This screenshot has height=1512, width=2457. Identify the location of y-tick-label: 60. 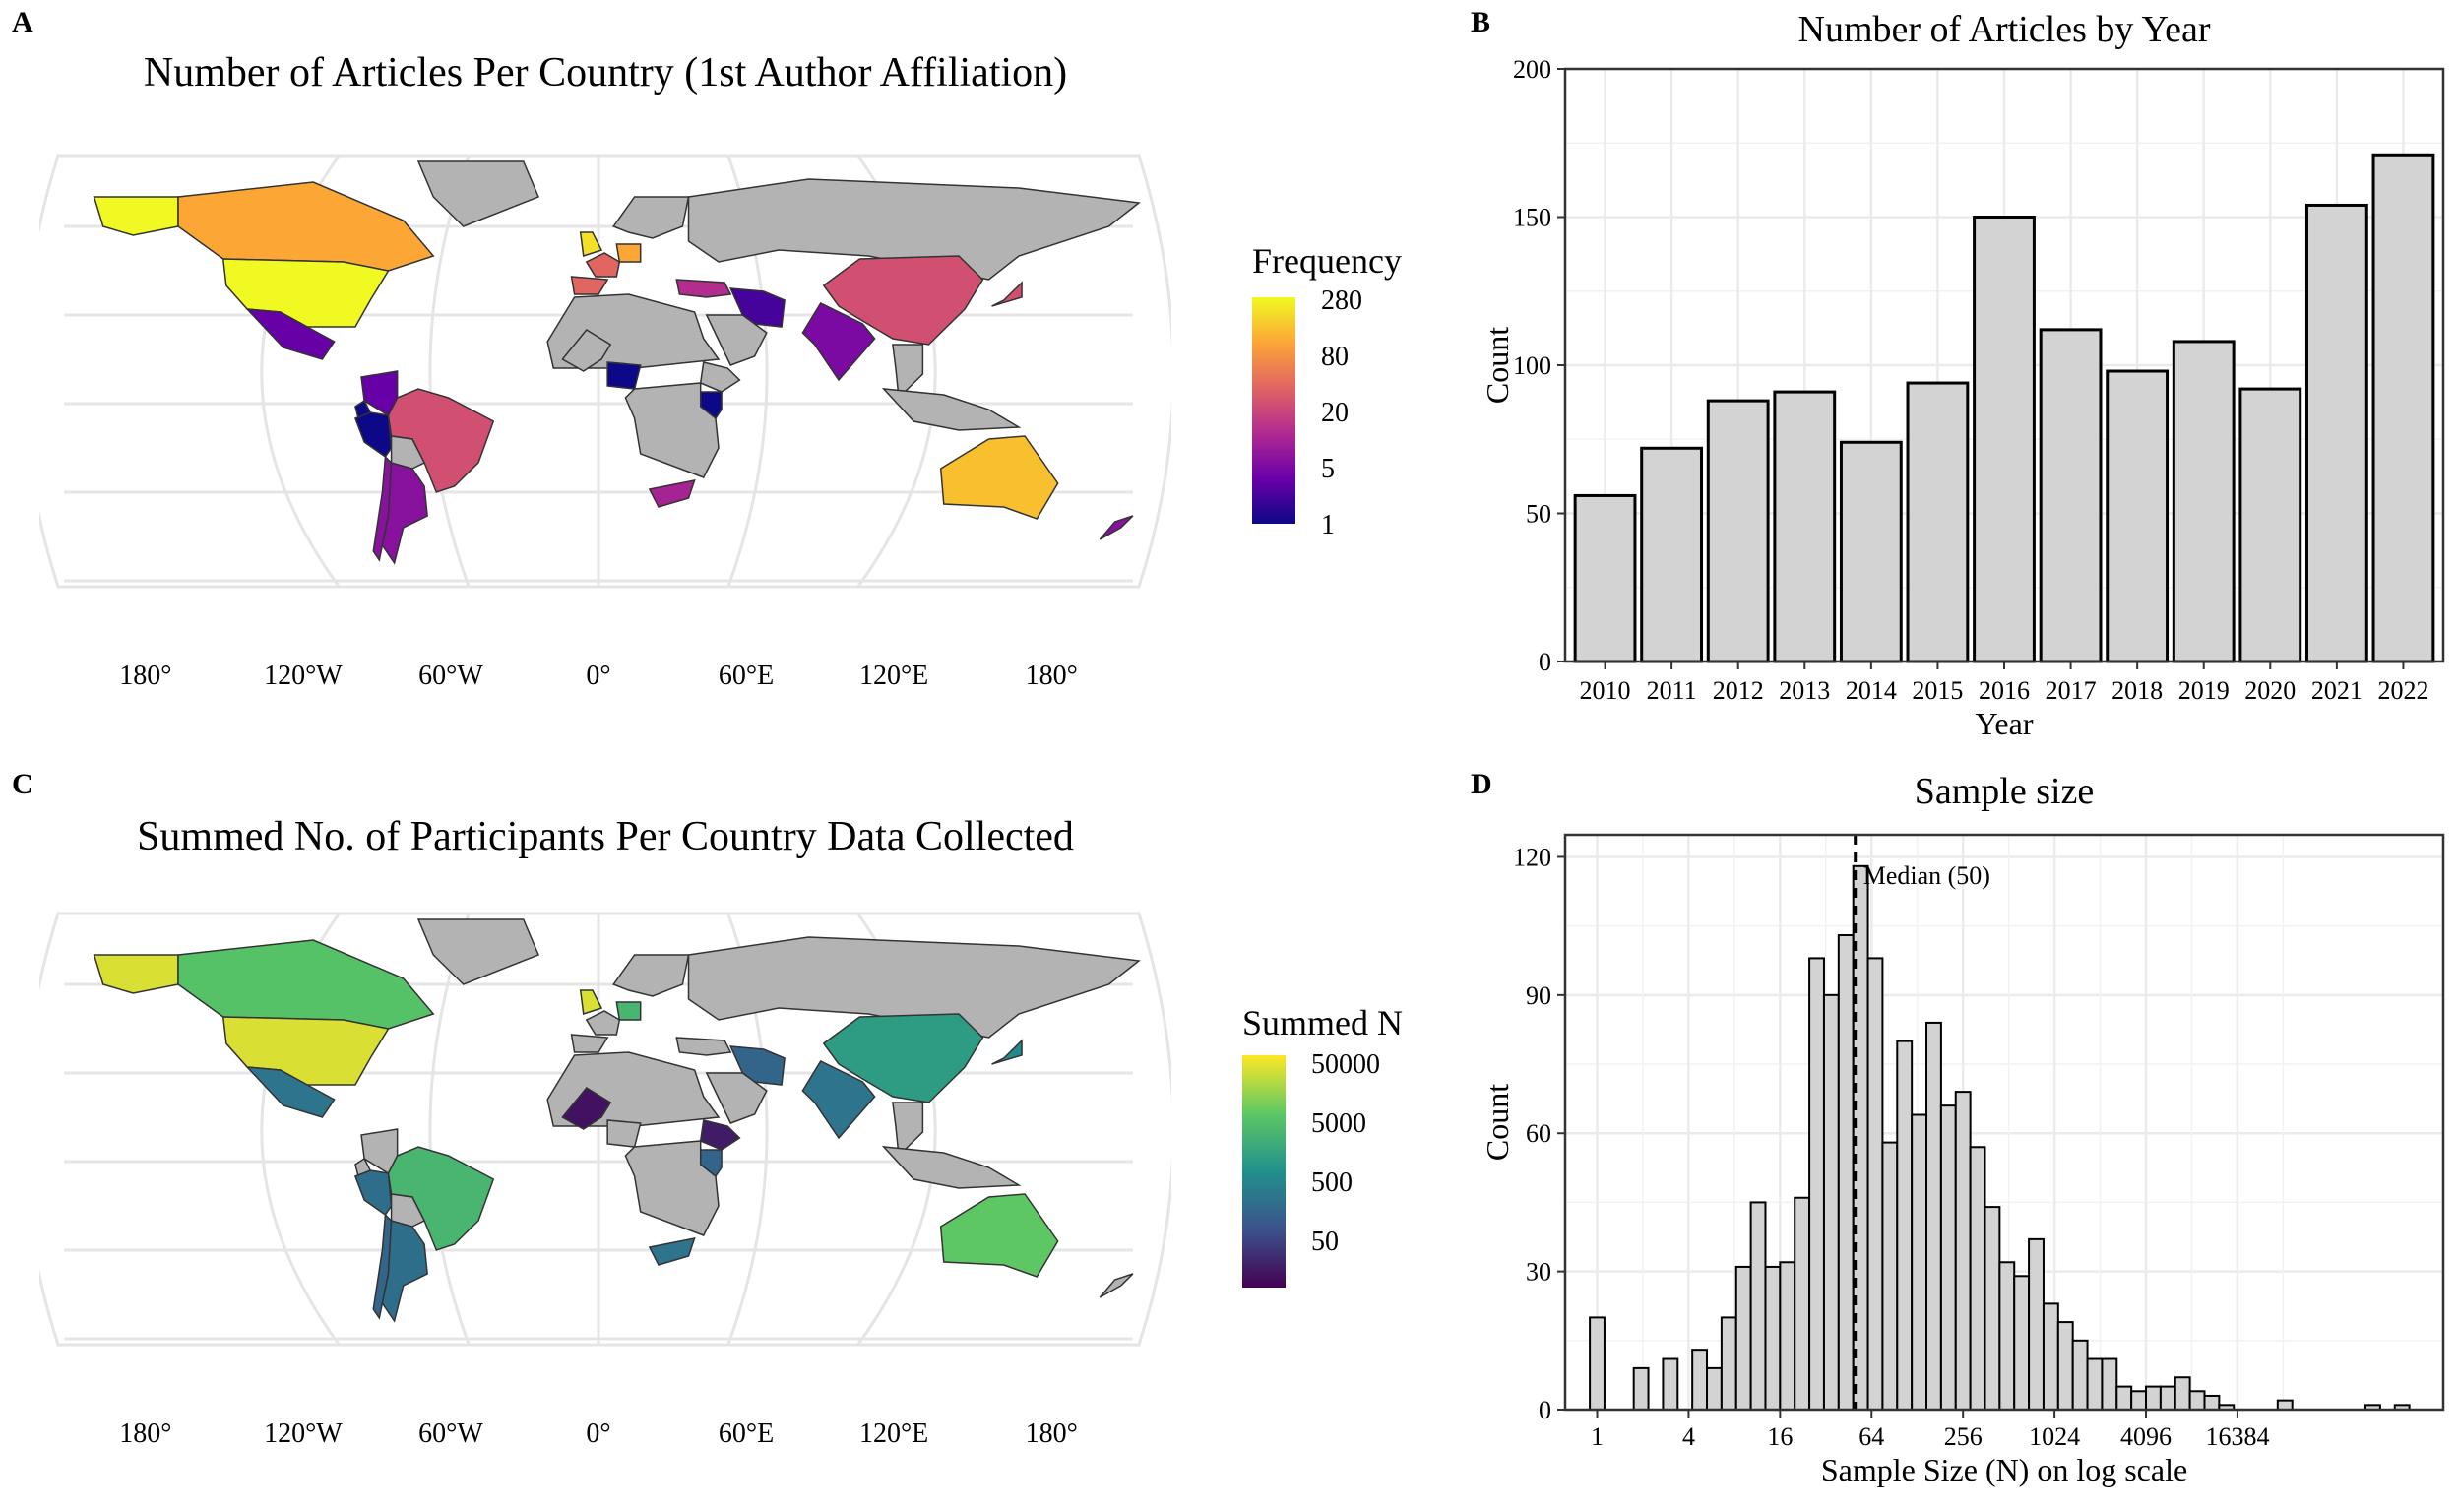
(1538, 1133).